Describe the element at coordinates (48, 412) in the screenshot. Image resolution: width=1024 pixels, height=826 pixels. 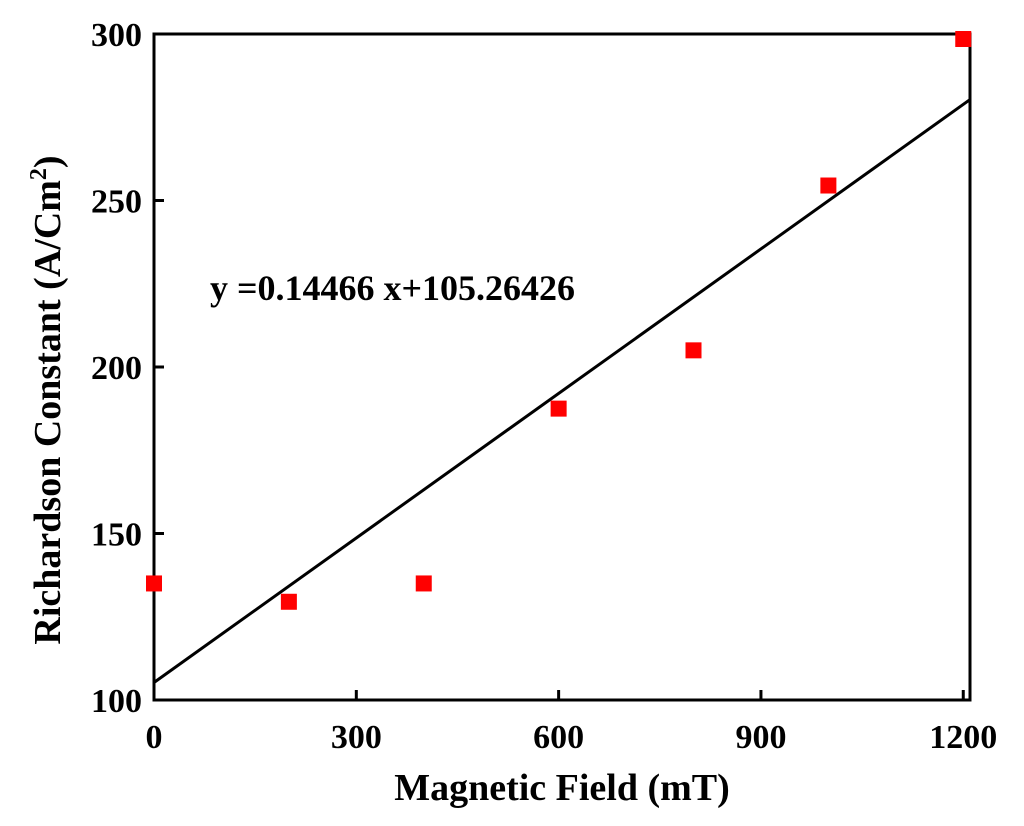
I see `y-axis-title-main: Richardson Constant (A/Cm` at that location.